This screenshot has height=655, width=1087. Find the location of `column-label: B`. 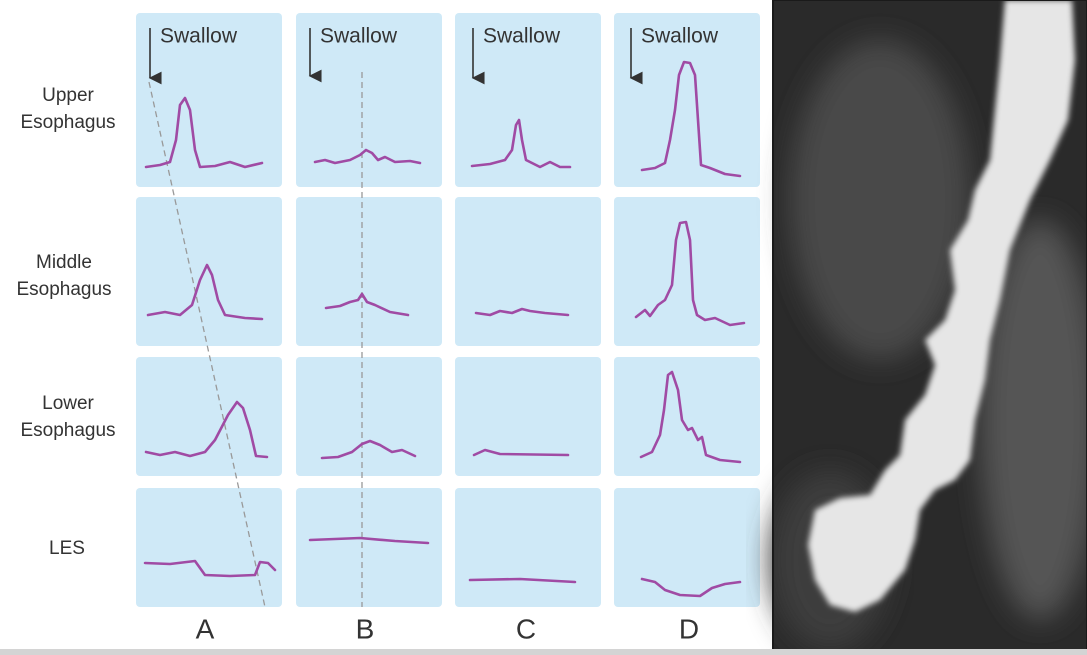

column-label: B is located at coordinates (365, 628).